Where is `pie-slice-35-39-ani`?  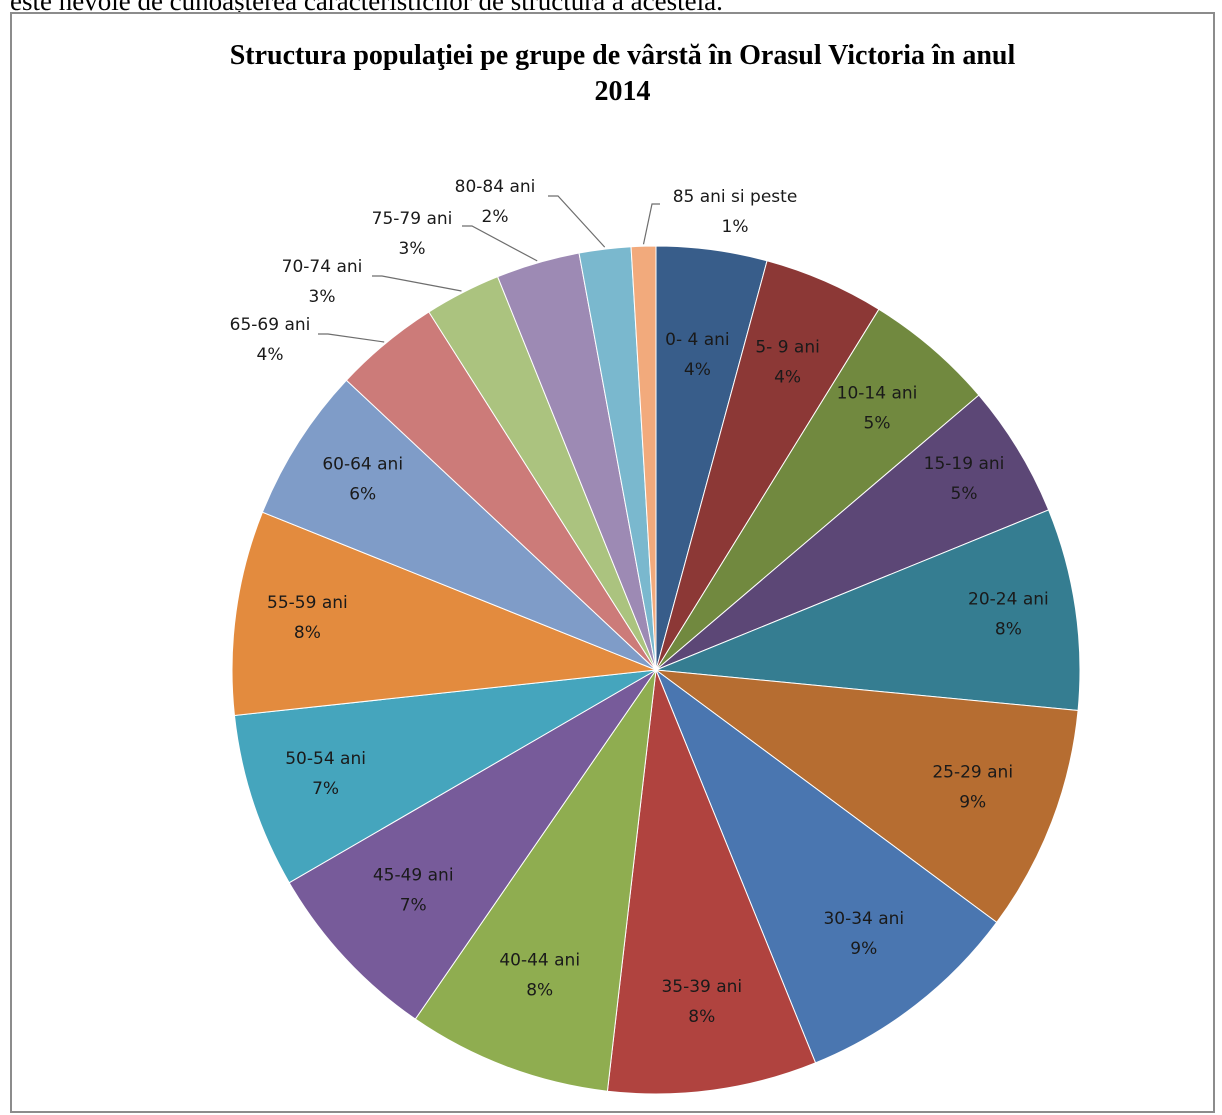
pie-slice-35-39-ani is located at coordinates (711, 882).